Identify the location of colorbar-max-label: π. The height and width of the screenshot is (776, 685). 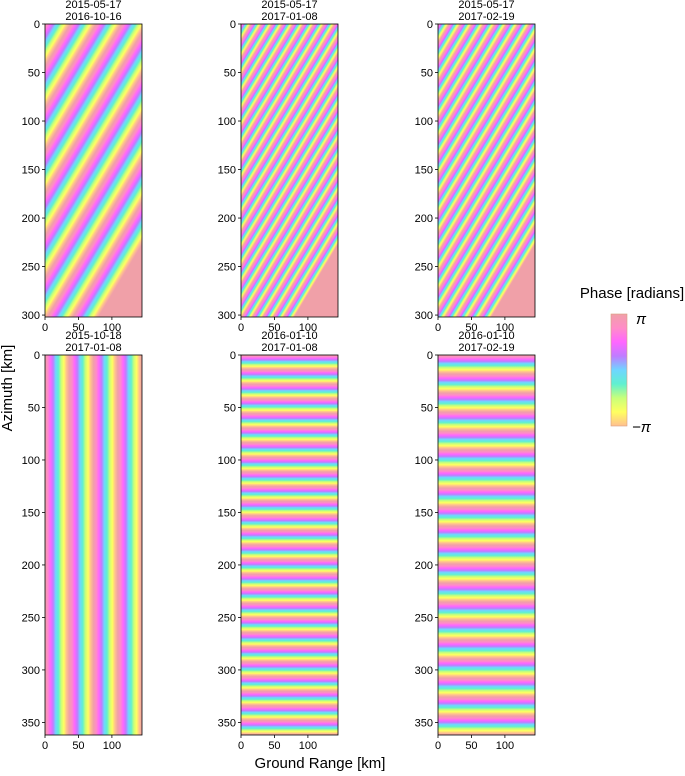
(641, 319).